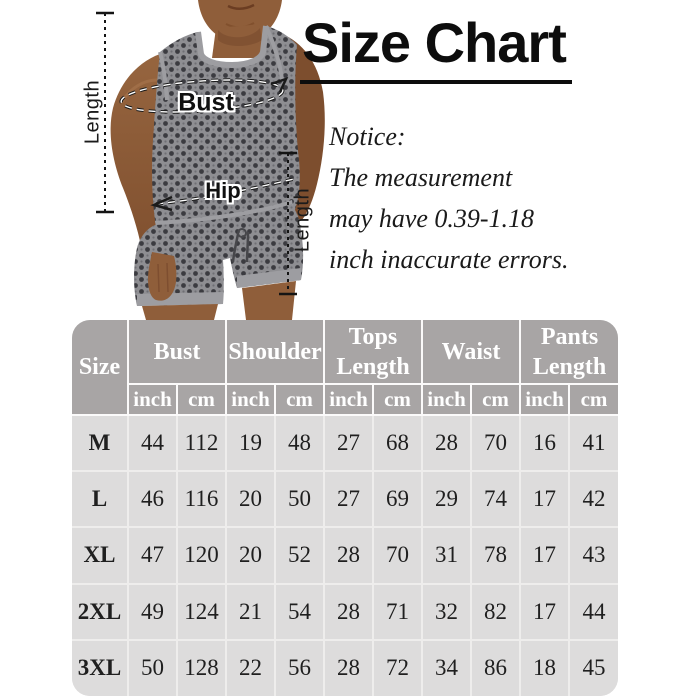 This screenshot has width=700, height=700. What do you see at coordinates (471, 352) in the screenshot?
I see `col-header-waist: Waist` at bounding box center [471, 352].